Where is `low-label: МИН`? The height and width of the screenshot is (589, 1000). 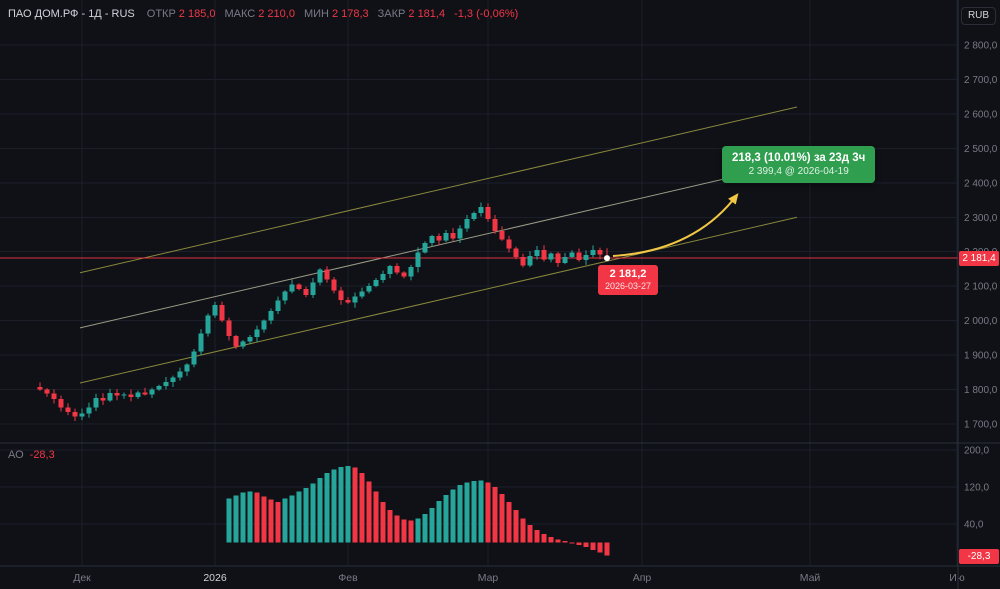 low-label: МИН is located at coordinates (316, 14).